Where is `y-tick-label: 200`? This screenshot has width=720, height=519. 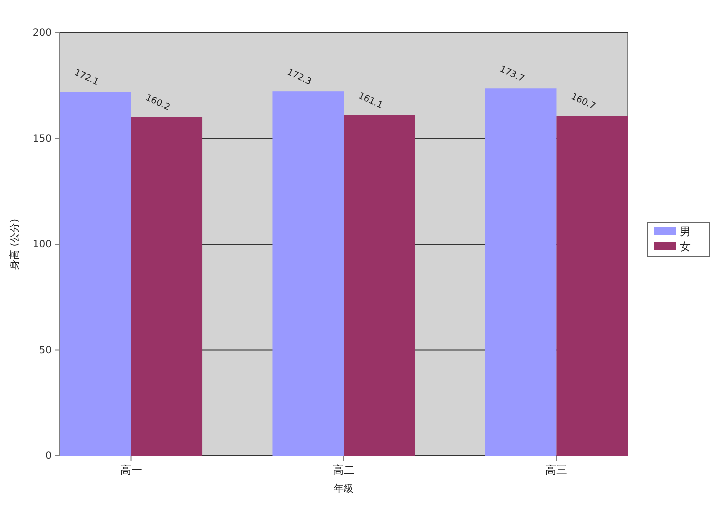
y-tick-label: 200 is located at coordinates (42, 34).